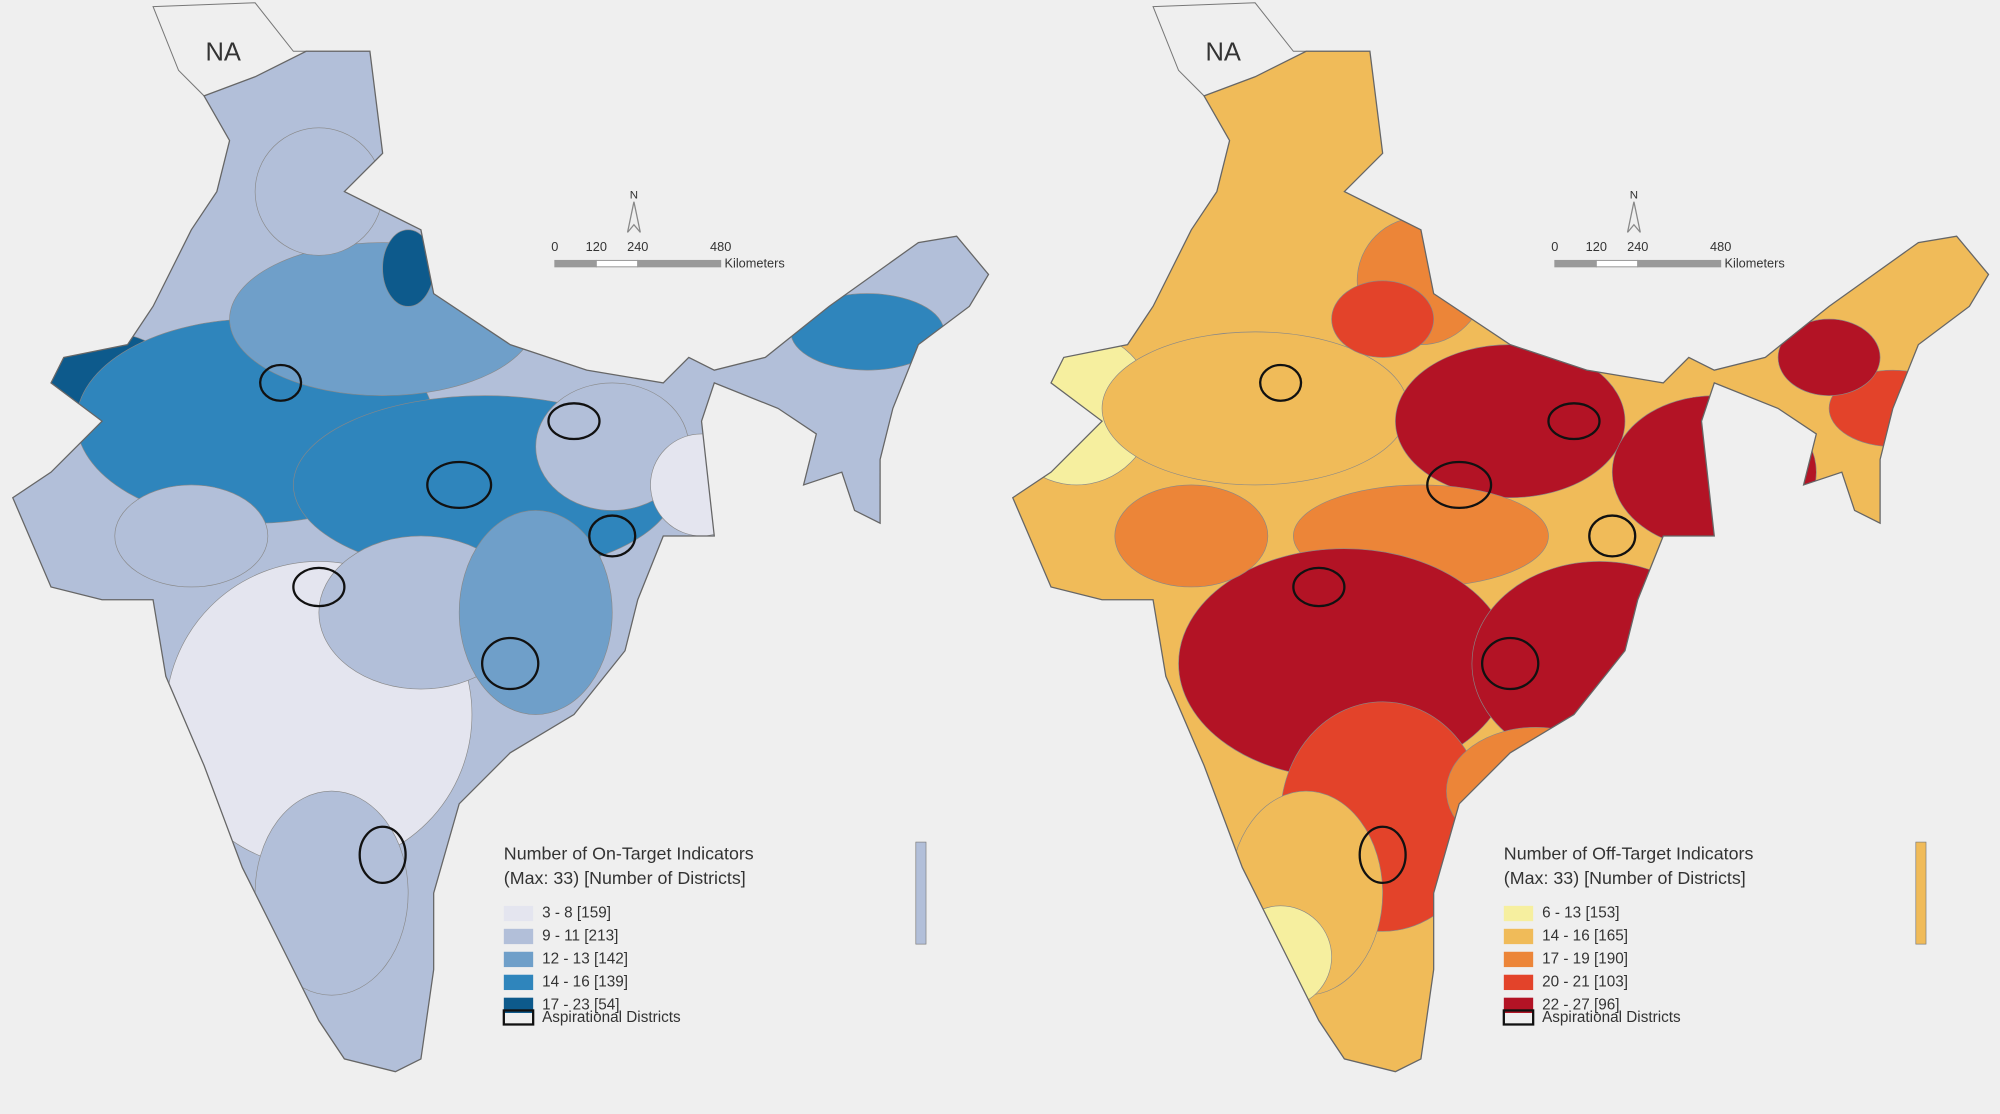 The width and height of the screenshot is (2000, 1114). I want to click on legend-label: 3 - 8 [159], so click(576, 913).